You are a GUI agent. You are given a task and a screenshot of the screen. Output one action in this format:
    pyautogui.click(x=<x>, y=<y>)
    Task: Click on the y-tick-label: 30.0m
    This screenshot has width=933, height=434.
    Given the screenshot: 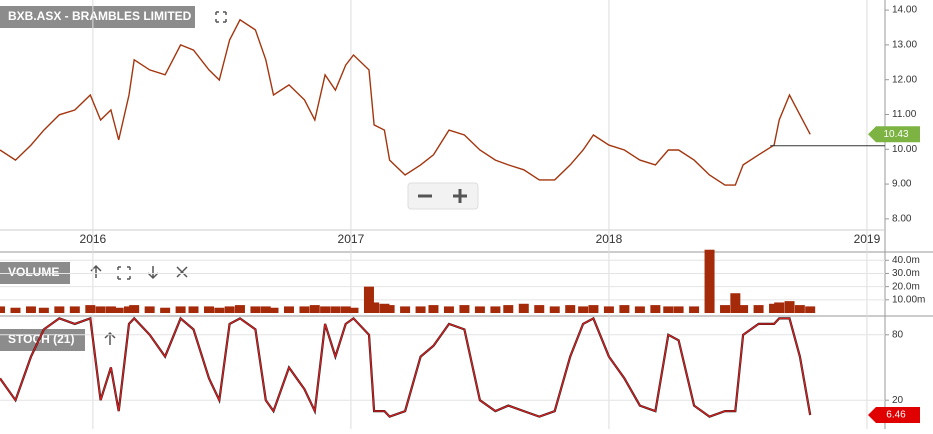 What is the action you would take?
    pyautogui.click(x=906, y=273)
    